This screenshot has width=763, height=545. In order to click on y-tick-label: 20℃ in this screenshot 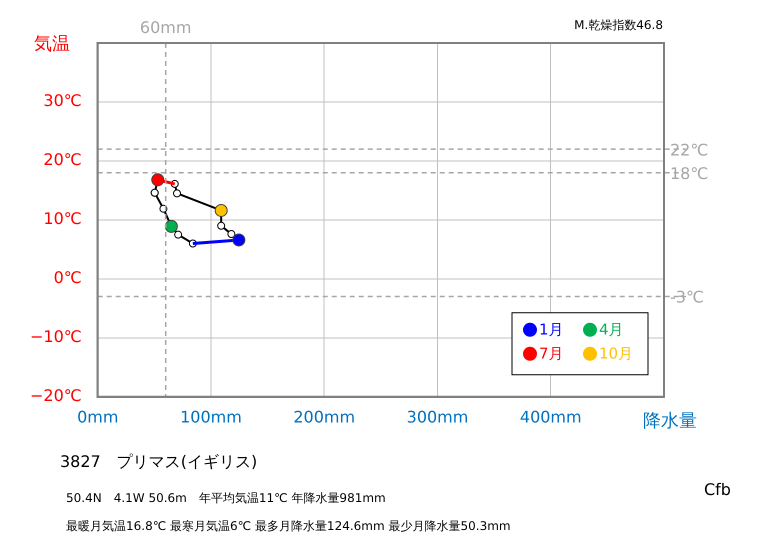, I will do `click(62, 160)`.